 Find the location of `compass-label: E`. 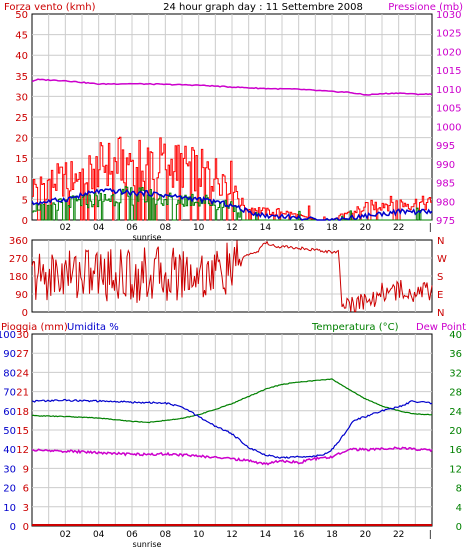

compass-label: E is located at coordinates (440, 295).